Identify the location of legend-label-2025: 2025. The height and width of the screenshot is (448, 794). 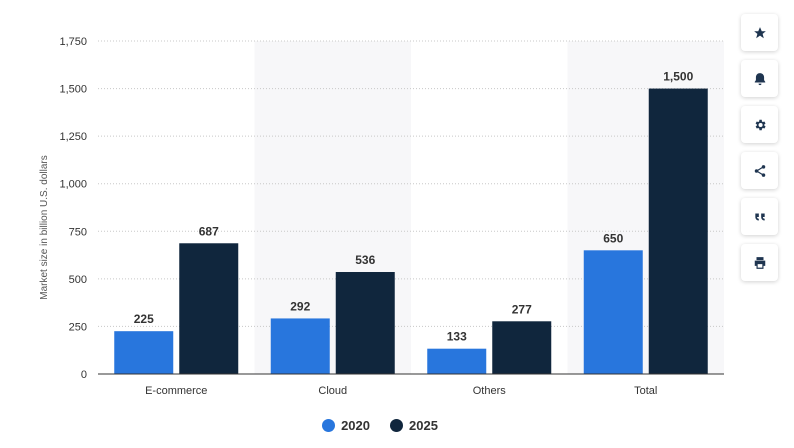
(423, 425).